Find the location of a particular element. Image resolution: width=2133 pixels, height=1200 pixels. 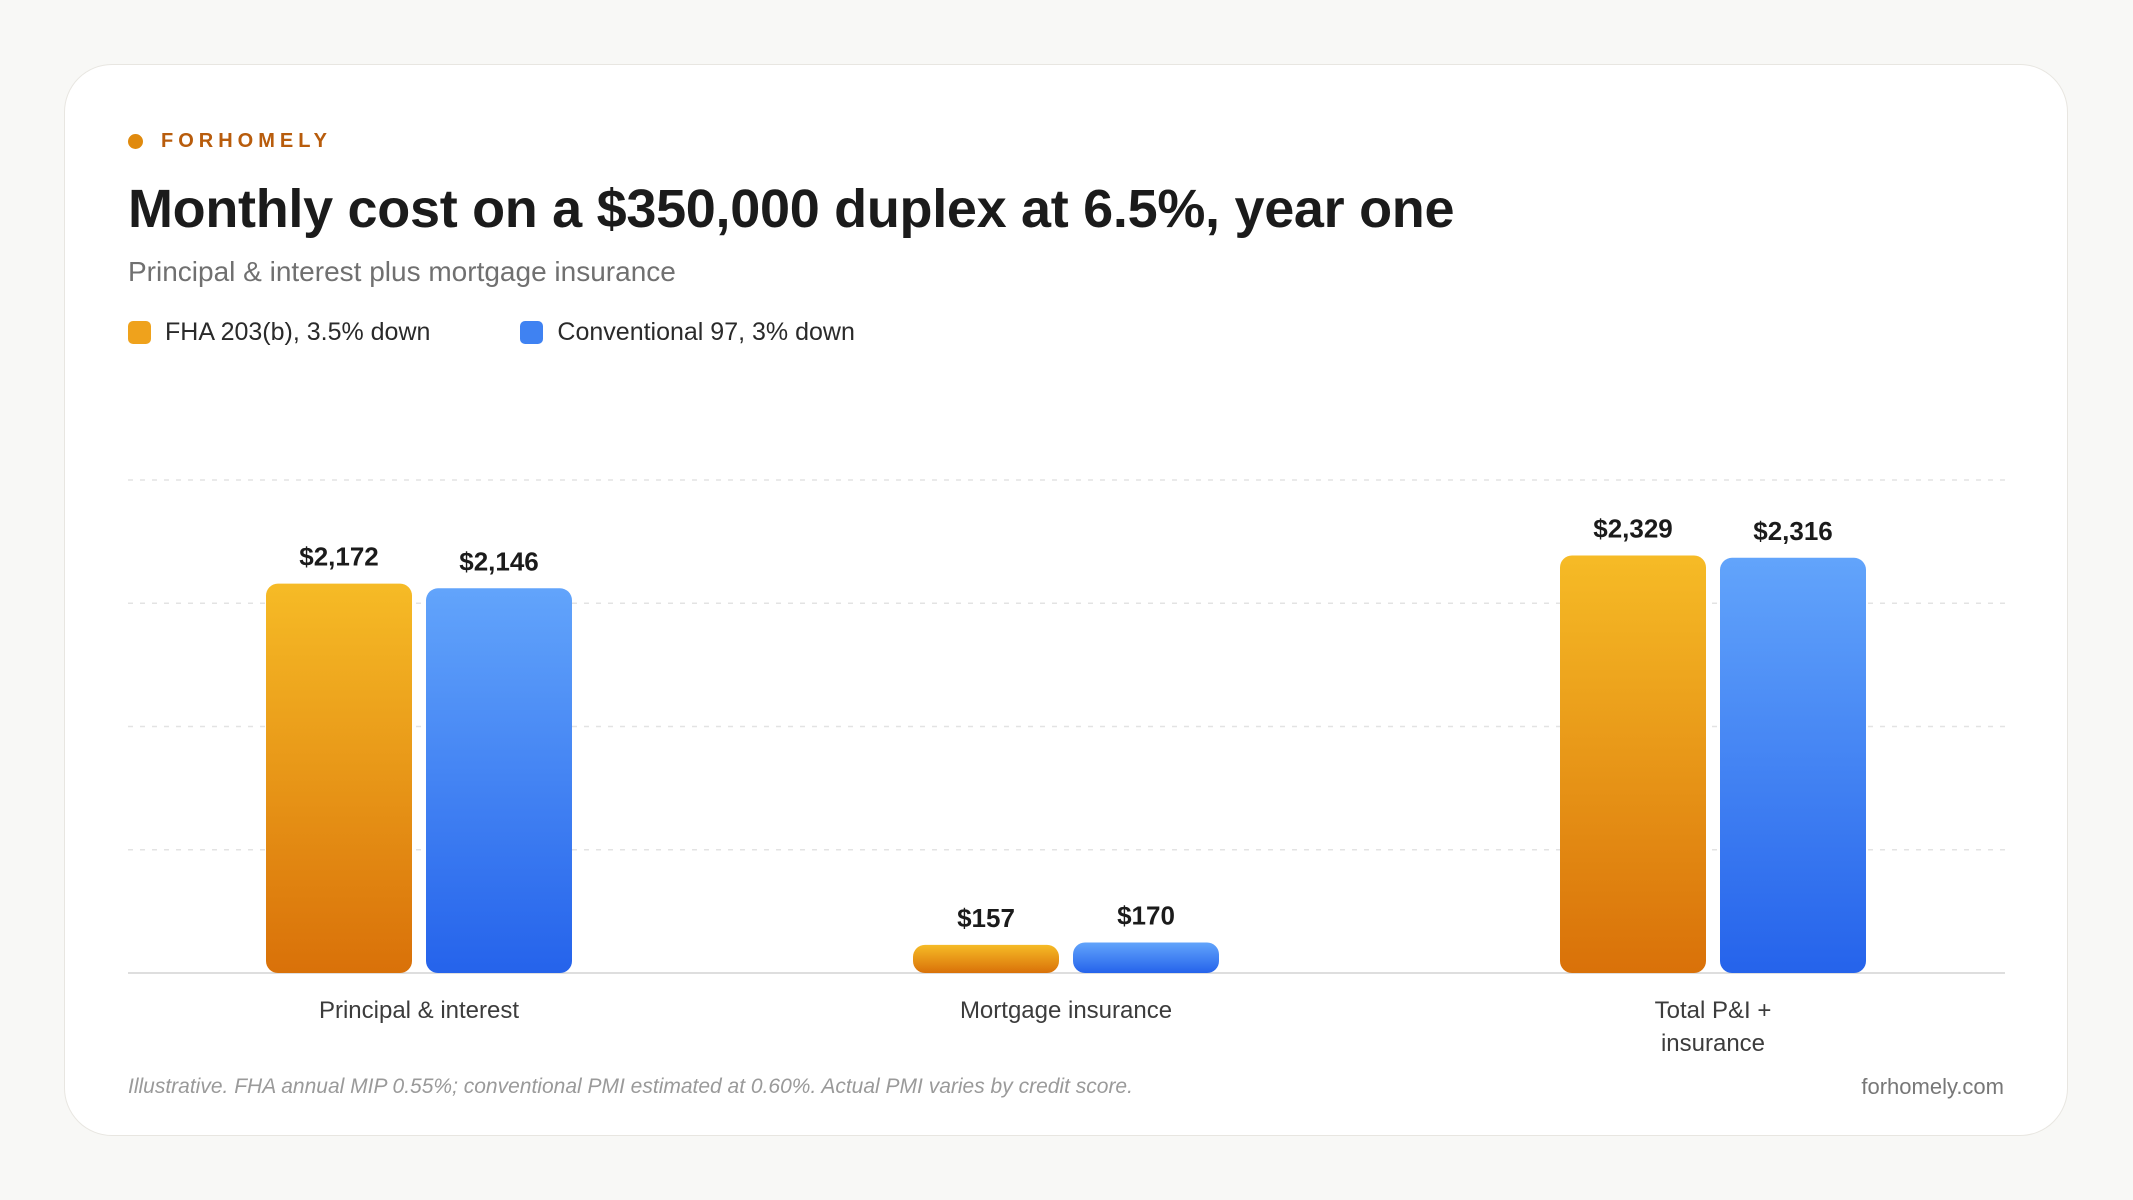

legend-item-fha: FHA 203(b), 3.5% down is located at coordinates (279, 332).